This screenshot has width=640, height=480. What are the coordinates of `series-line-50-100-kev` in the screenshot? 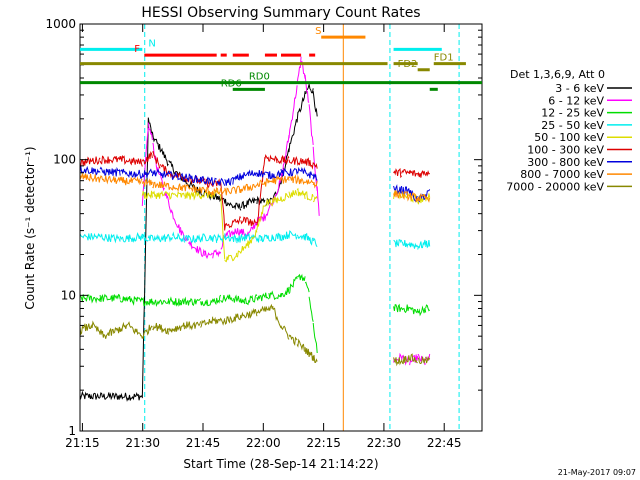 It's located at (286, 225).